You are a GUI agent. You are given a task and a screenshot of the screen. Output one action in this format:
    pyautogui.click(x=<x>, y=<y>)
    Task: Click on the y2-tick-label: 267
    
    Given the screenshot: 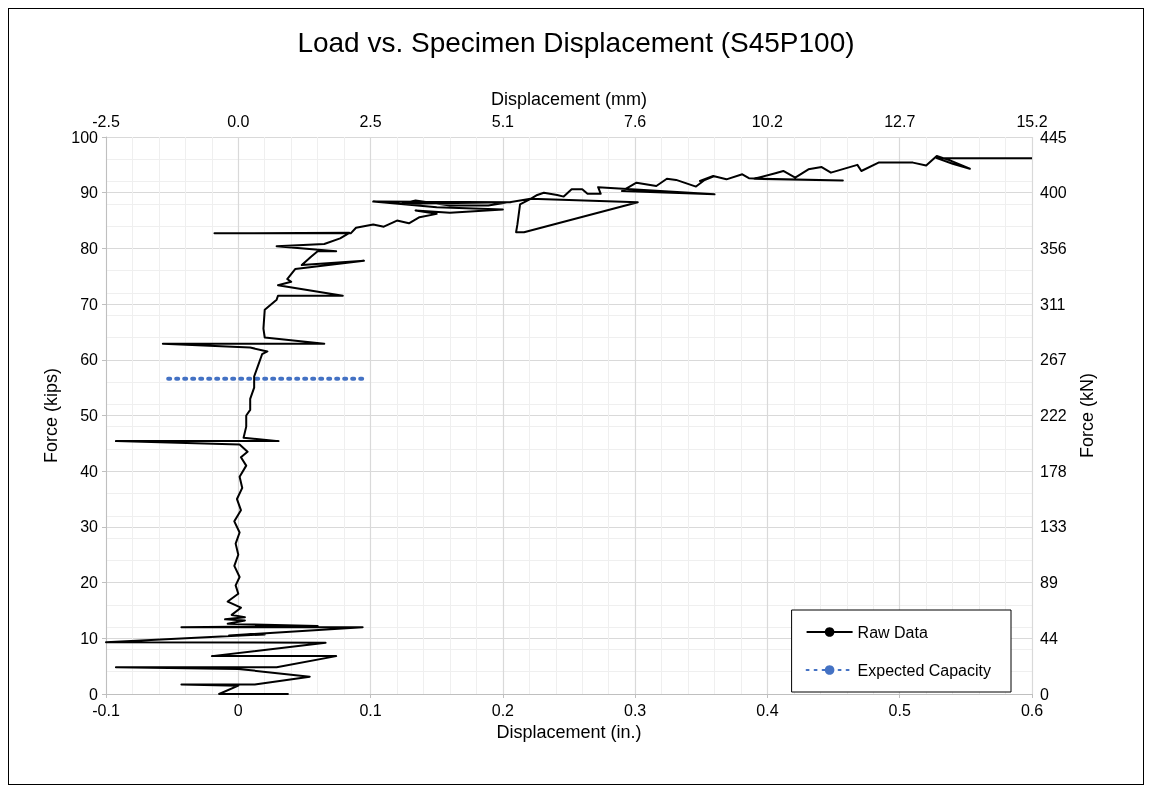 What is the action you would take?
    pyautogui.click(x=1053, y=360)
    